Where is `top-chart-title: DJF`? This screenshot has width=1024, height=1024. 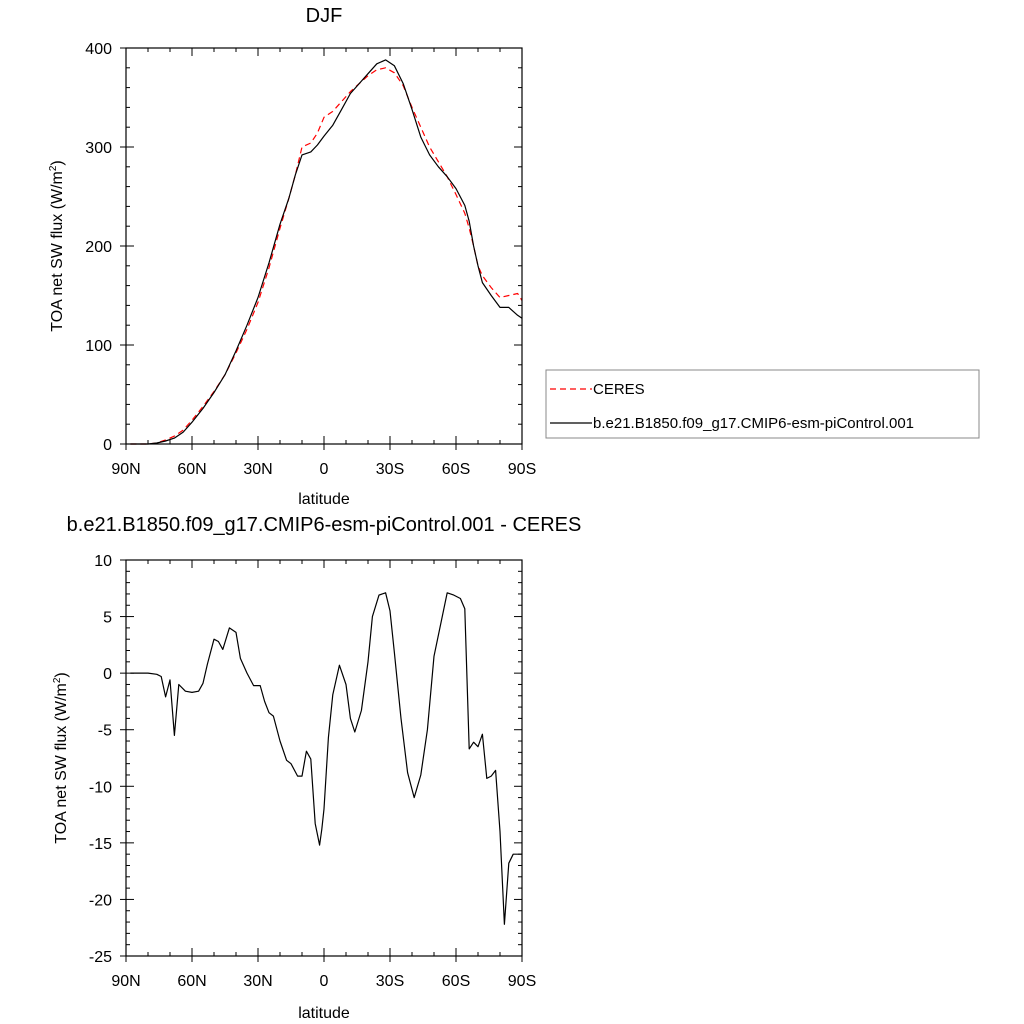
top-chart-title: DJF is located at coordinates (324, 16).